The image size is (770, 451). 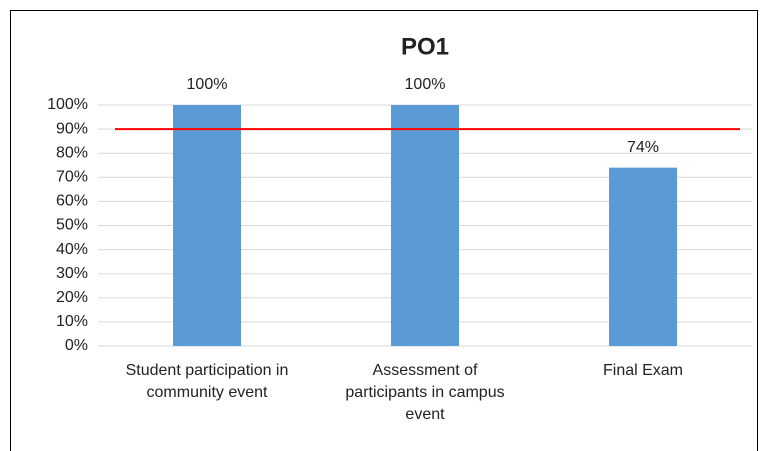 I want to click on data-label: 74%, so click(x=643, y=147).